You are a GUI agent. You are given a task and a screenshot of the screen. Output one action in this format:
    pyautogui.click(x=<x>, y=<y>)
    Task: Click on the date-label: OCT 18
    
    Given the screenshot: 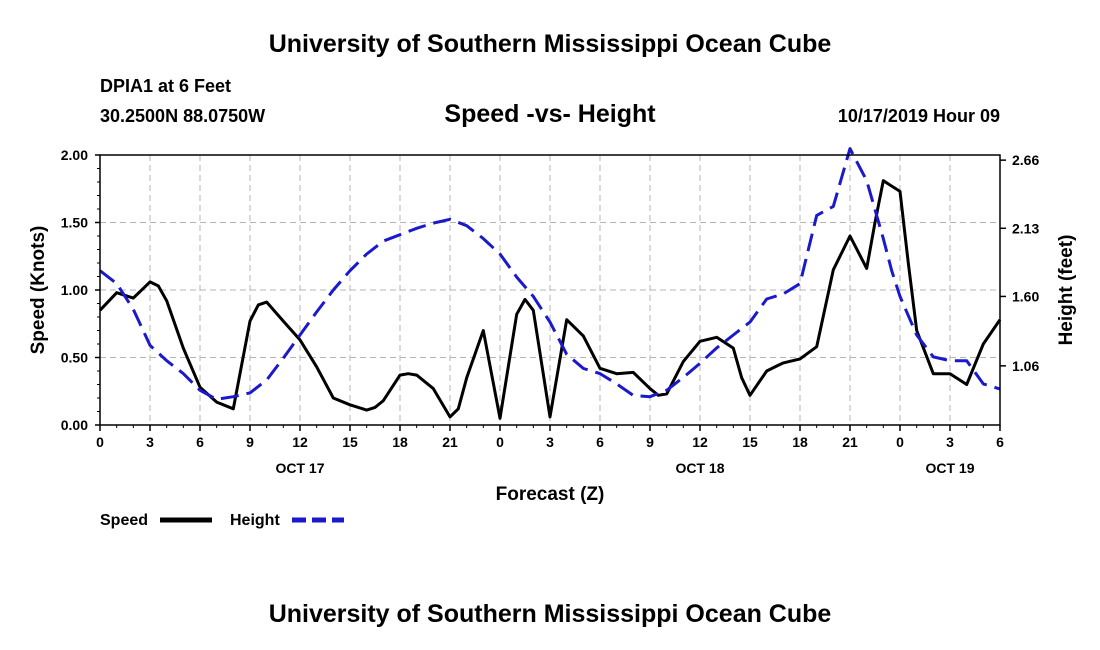 What is the action you would take?
    pyautogui.click(x=699, y=468)
    